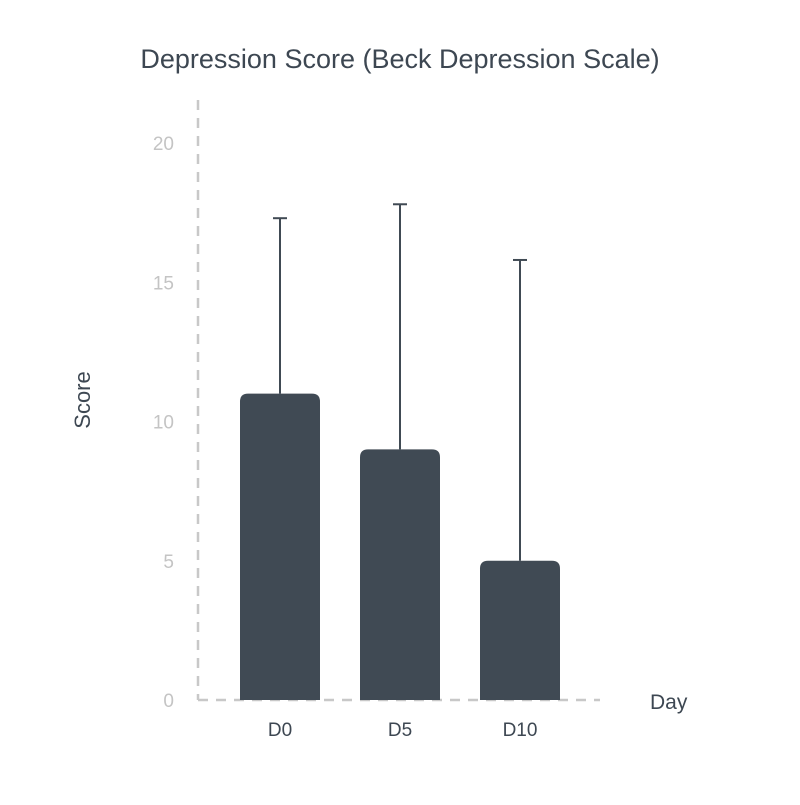  What do you see at coordinates (168, 562) in the screenshot?
I see `y-tick-label-5: 5` at bounding box center [168, 562].